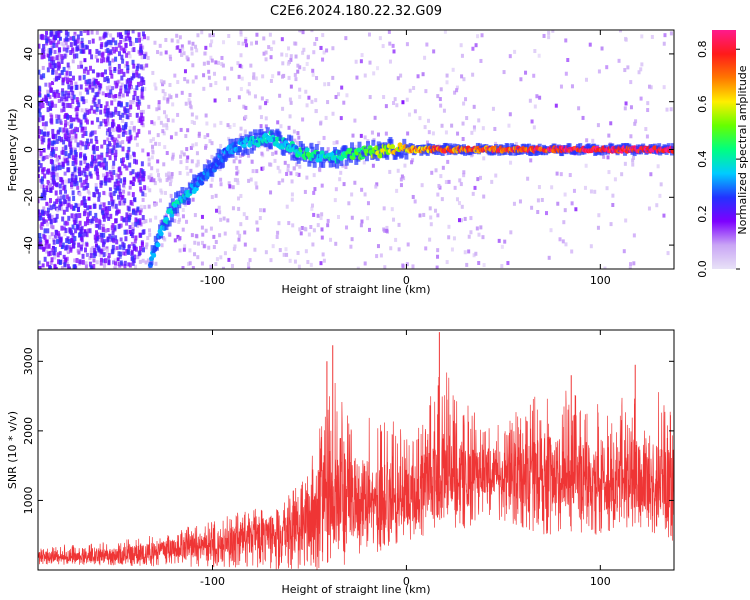  I want to click on x-tick-label: -100, so click(212, 280).